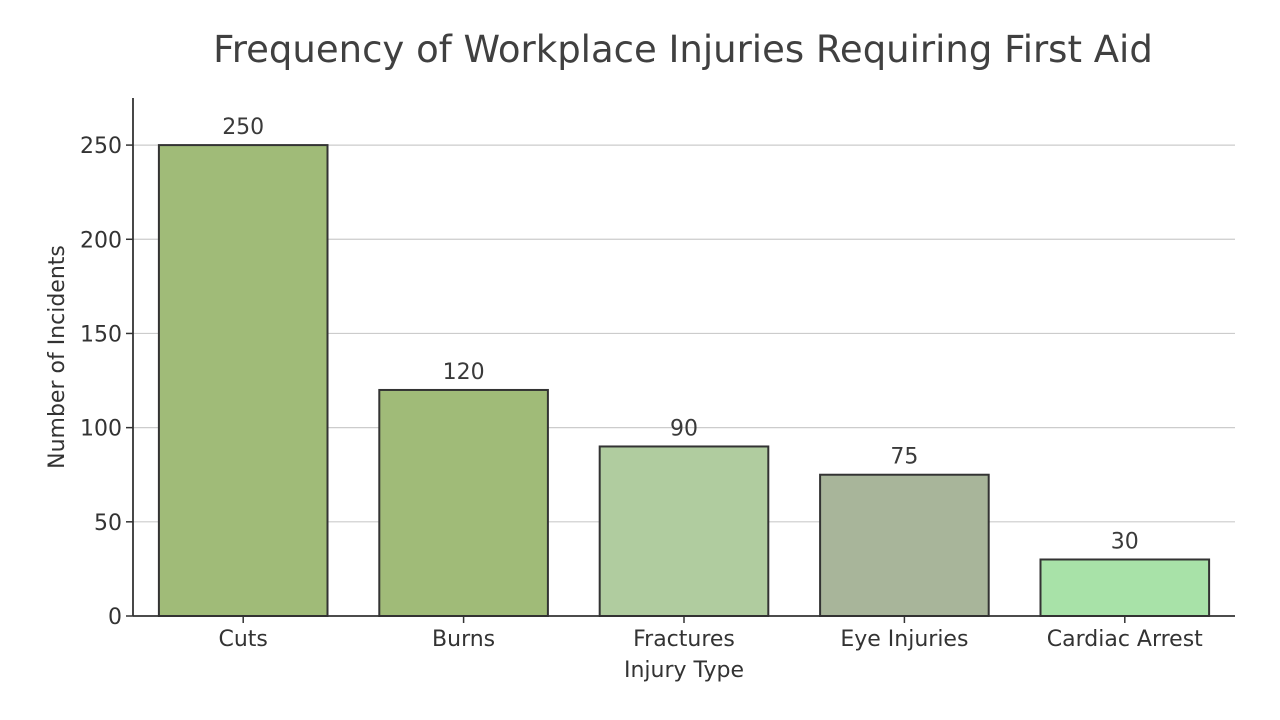 This screenshot has width=1280, height=720. I want to click on bar-cardiac-arrest, so click(1125, 587).